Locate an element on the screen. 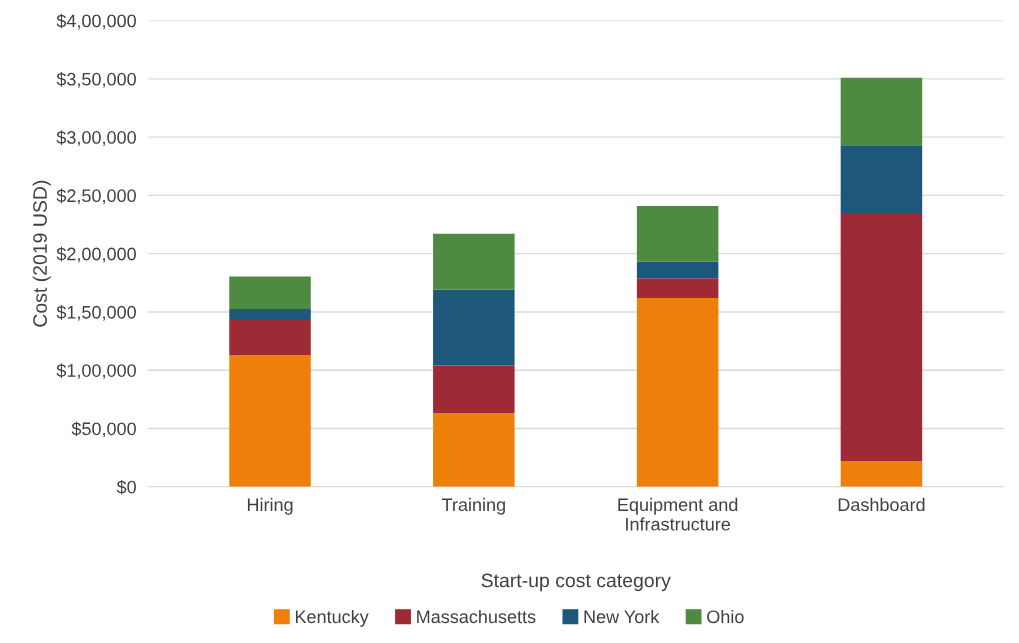  y-tick-label: $1,00,000 is located at coordinates (96, 371).